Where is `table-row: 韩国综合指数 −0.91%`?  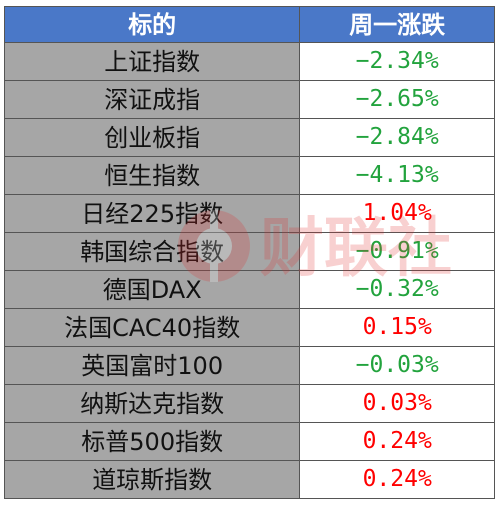 table-row: 韩国综合指数 −0.91% is located at coordinates (250, 252).